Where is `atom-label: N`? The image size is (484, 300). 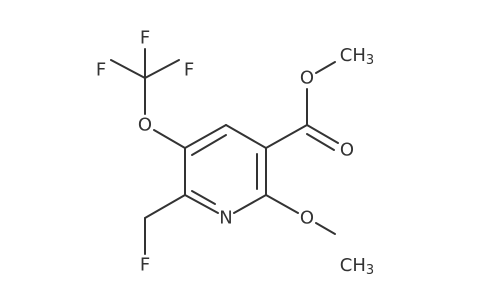
atom-label: N is located at coordinates (225, 218).